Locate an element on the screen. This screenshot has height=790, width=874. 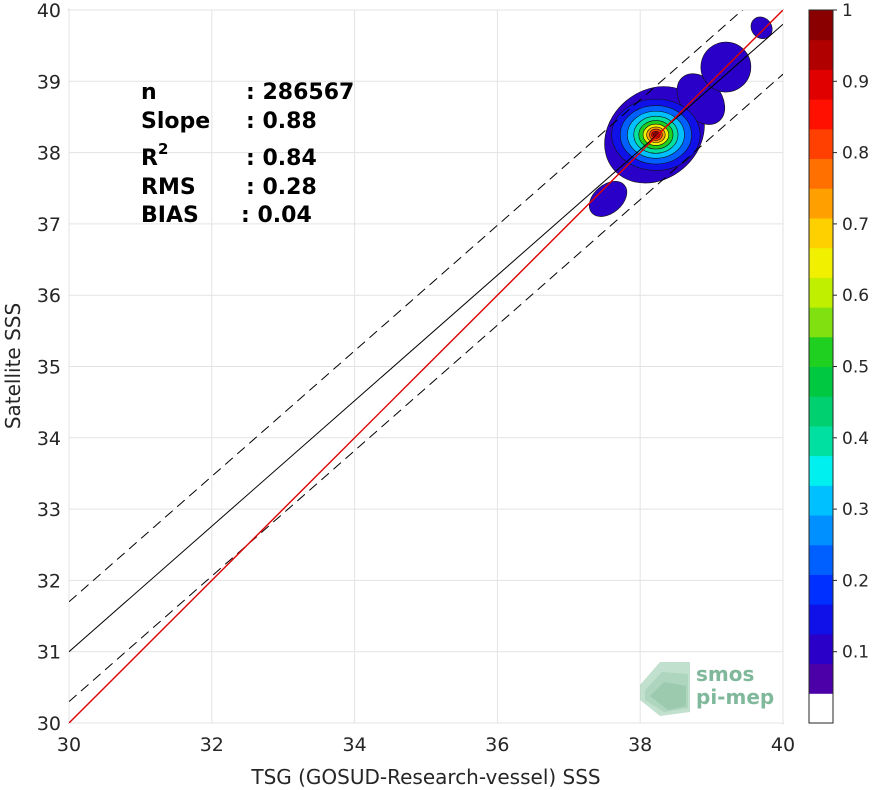
watermark: smos pi-mep is located at coordinates (707, 689).